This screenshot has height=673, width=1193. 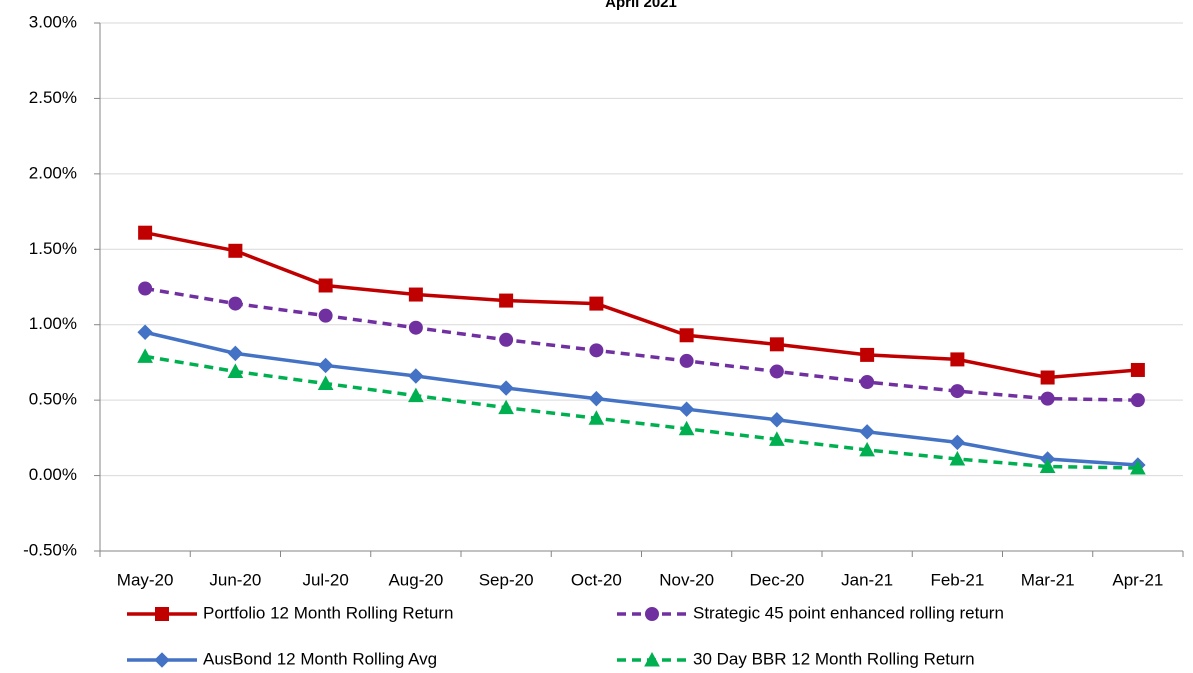 I want to click on x-tick-label: Jul-20, so click(x=325, y=579).